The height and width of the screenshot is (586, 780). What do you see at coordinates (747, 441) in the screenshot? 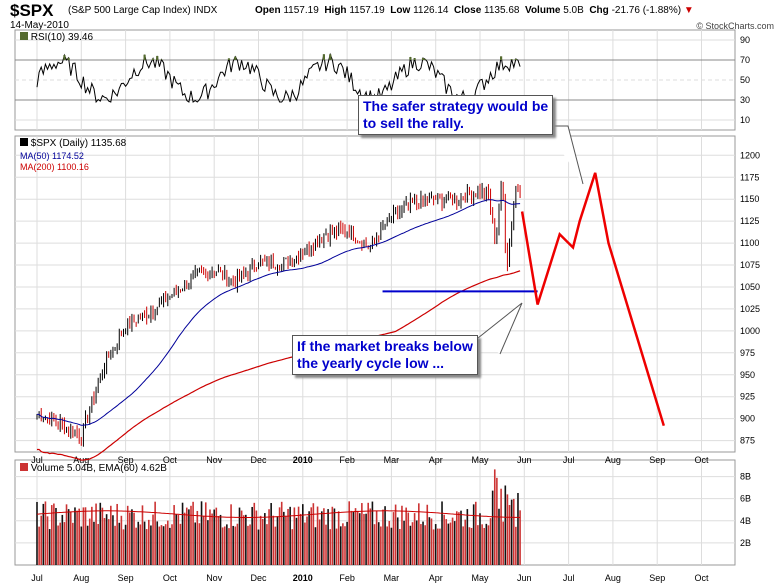
I see `price-y-tick-label: 875` at bounding box center [747, 441].